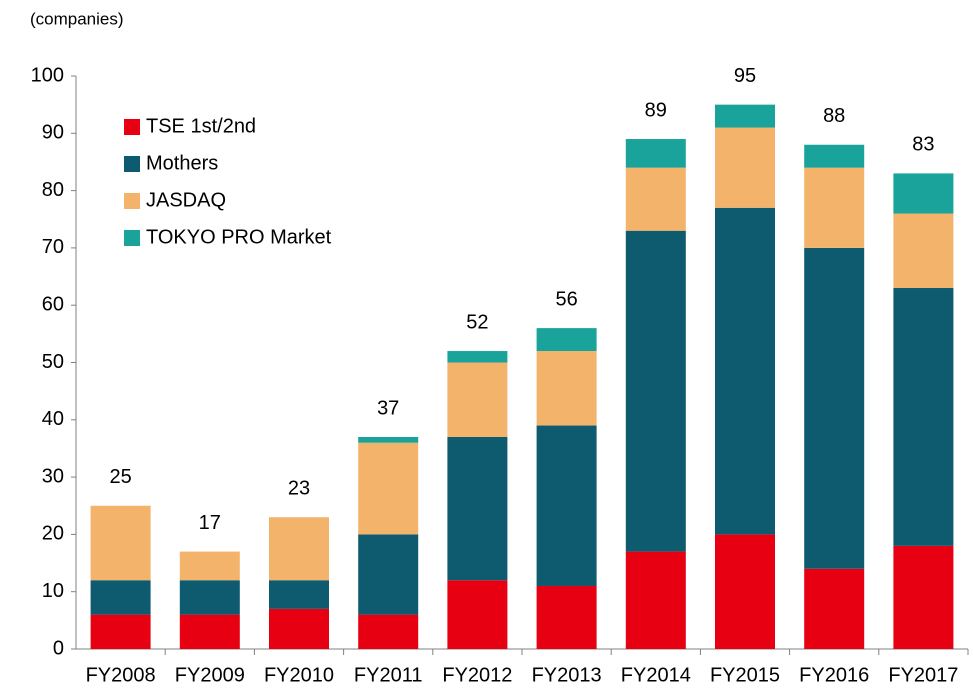 The image size is (973, 693). I want to click on y-tick-label: 80, so click(53, 190).